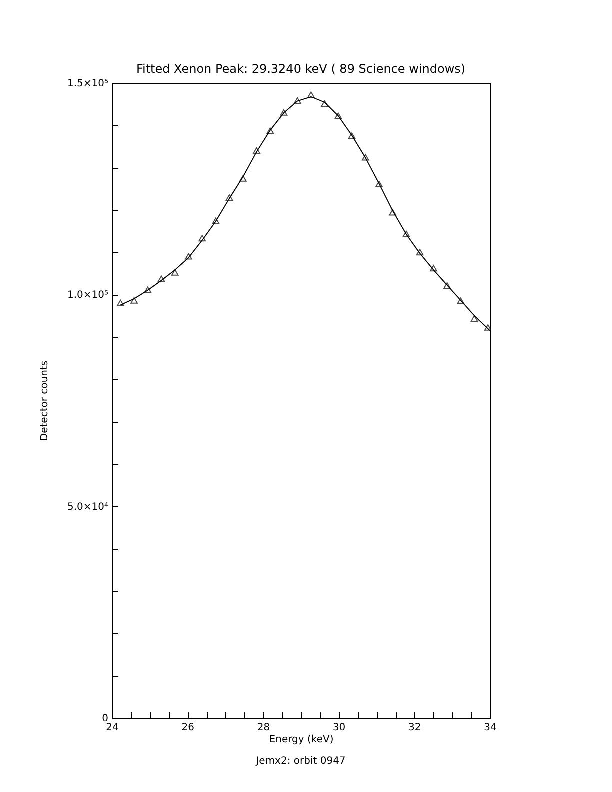 Image resolution: width=612 pixels, height=792 pixels. What do you see at coordinates (339, 728) in the screenshot?
I see `x-tick-label: 30` at bounding box center [339, 728].